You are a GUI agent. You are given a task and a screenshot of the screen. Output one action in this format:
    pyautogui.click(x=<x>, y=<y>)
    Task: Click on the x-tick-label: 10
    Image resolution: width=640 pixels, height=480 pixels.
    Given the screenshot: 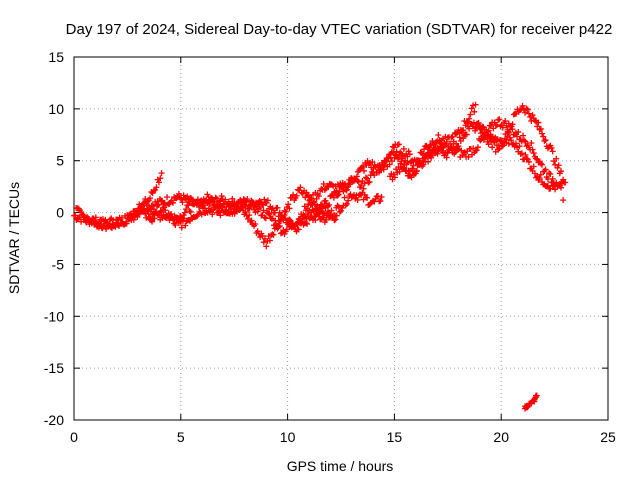 What is the action you would take?
    pyautogui.click(x=288, y=437)
    